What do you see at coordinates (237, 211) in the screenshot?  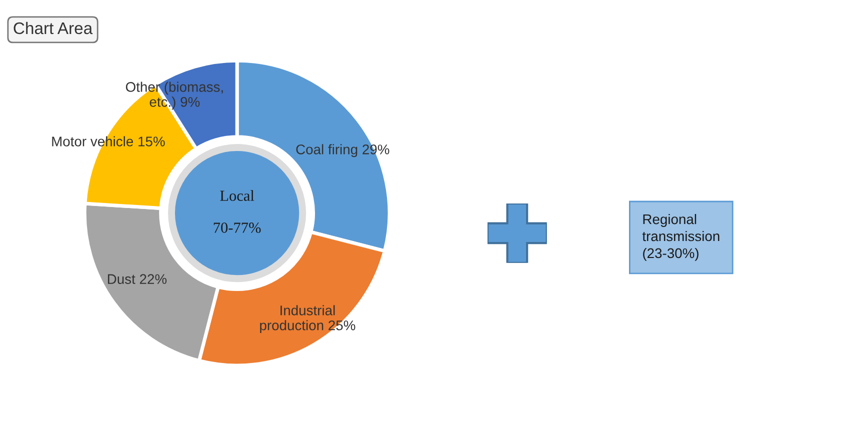 I see `text: Local 70-77%` at bounding box center [237, 211].